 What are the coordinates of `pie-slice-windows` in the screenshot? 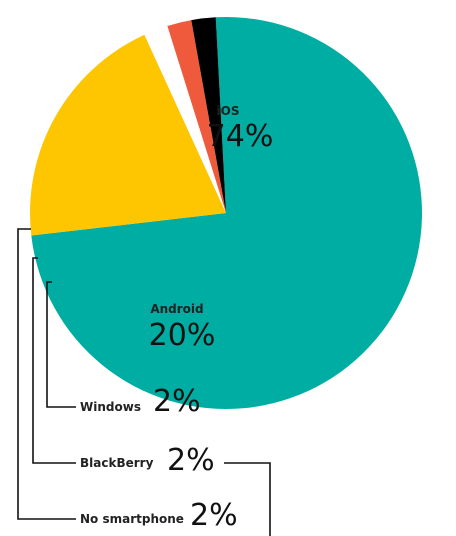 It's located at (185, 119).